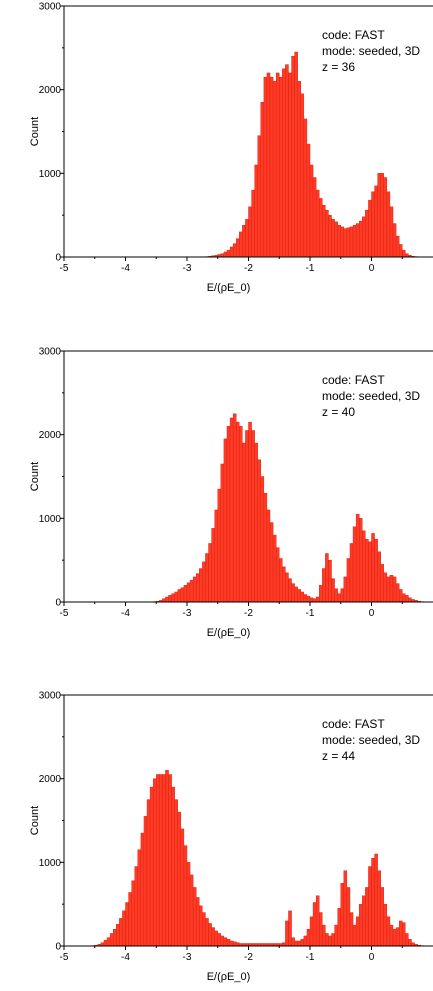  Describe the element at coordinates (58, 258) in the screenshot. I see `y-tick-label: 0` at that location.